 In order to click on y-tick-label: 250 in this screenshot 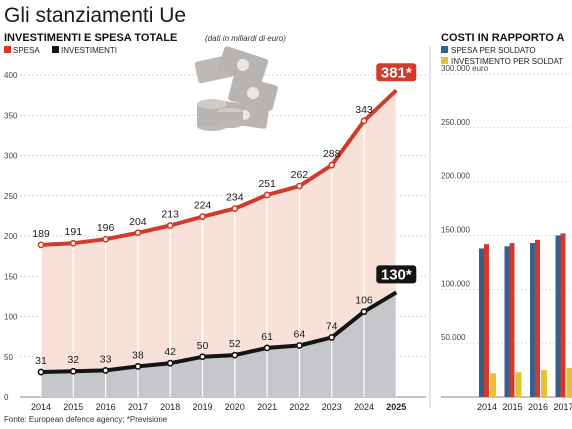, I will do `click(11, 196)`.